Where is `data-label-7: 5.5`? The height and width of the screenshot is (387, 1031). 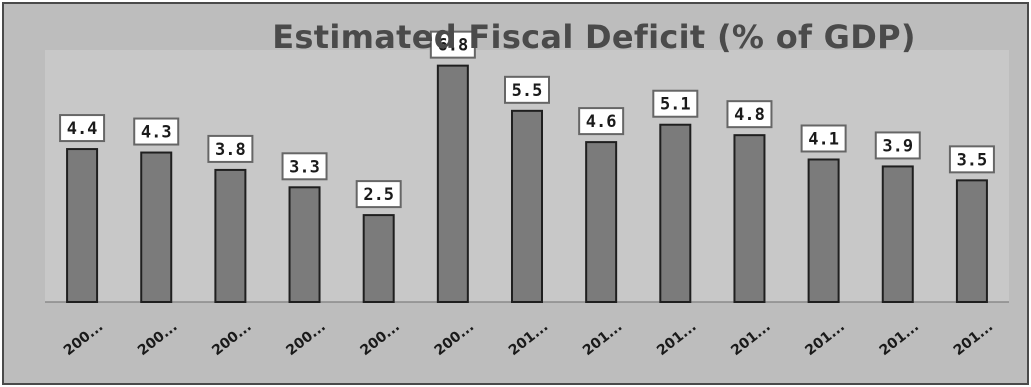 data-label-7: 5.5 is located at coordinates (527, 89).